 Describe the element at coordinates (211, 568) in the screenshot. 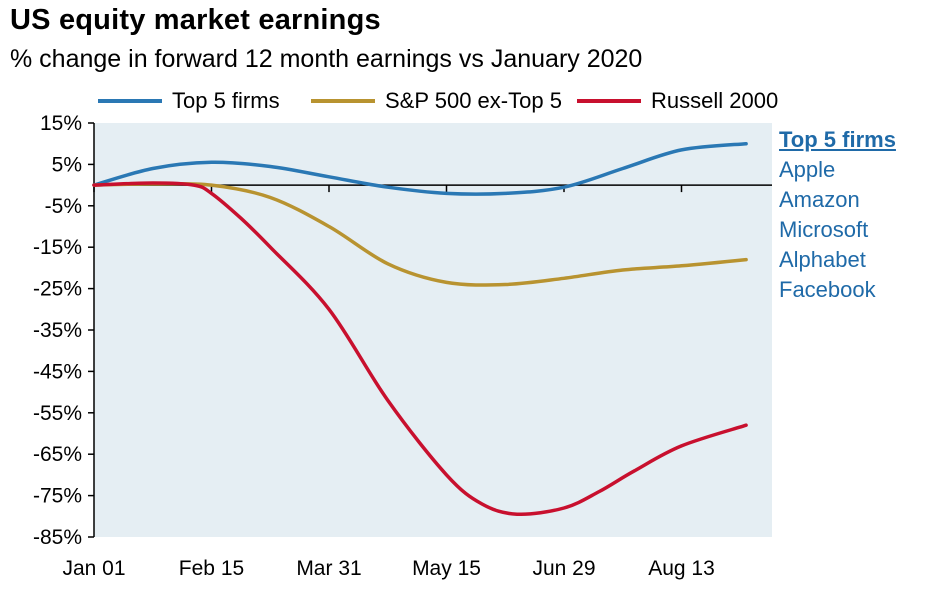

I see `x-tick-label: Feb 15` at that location.